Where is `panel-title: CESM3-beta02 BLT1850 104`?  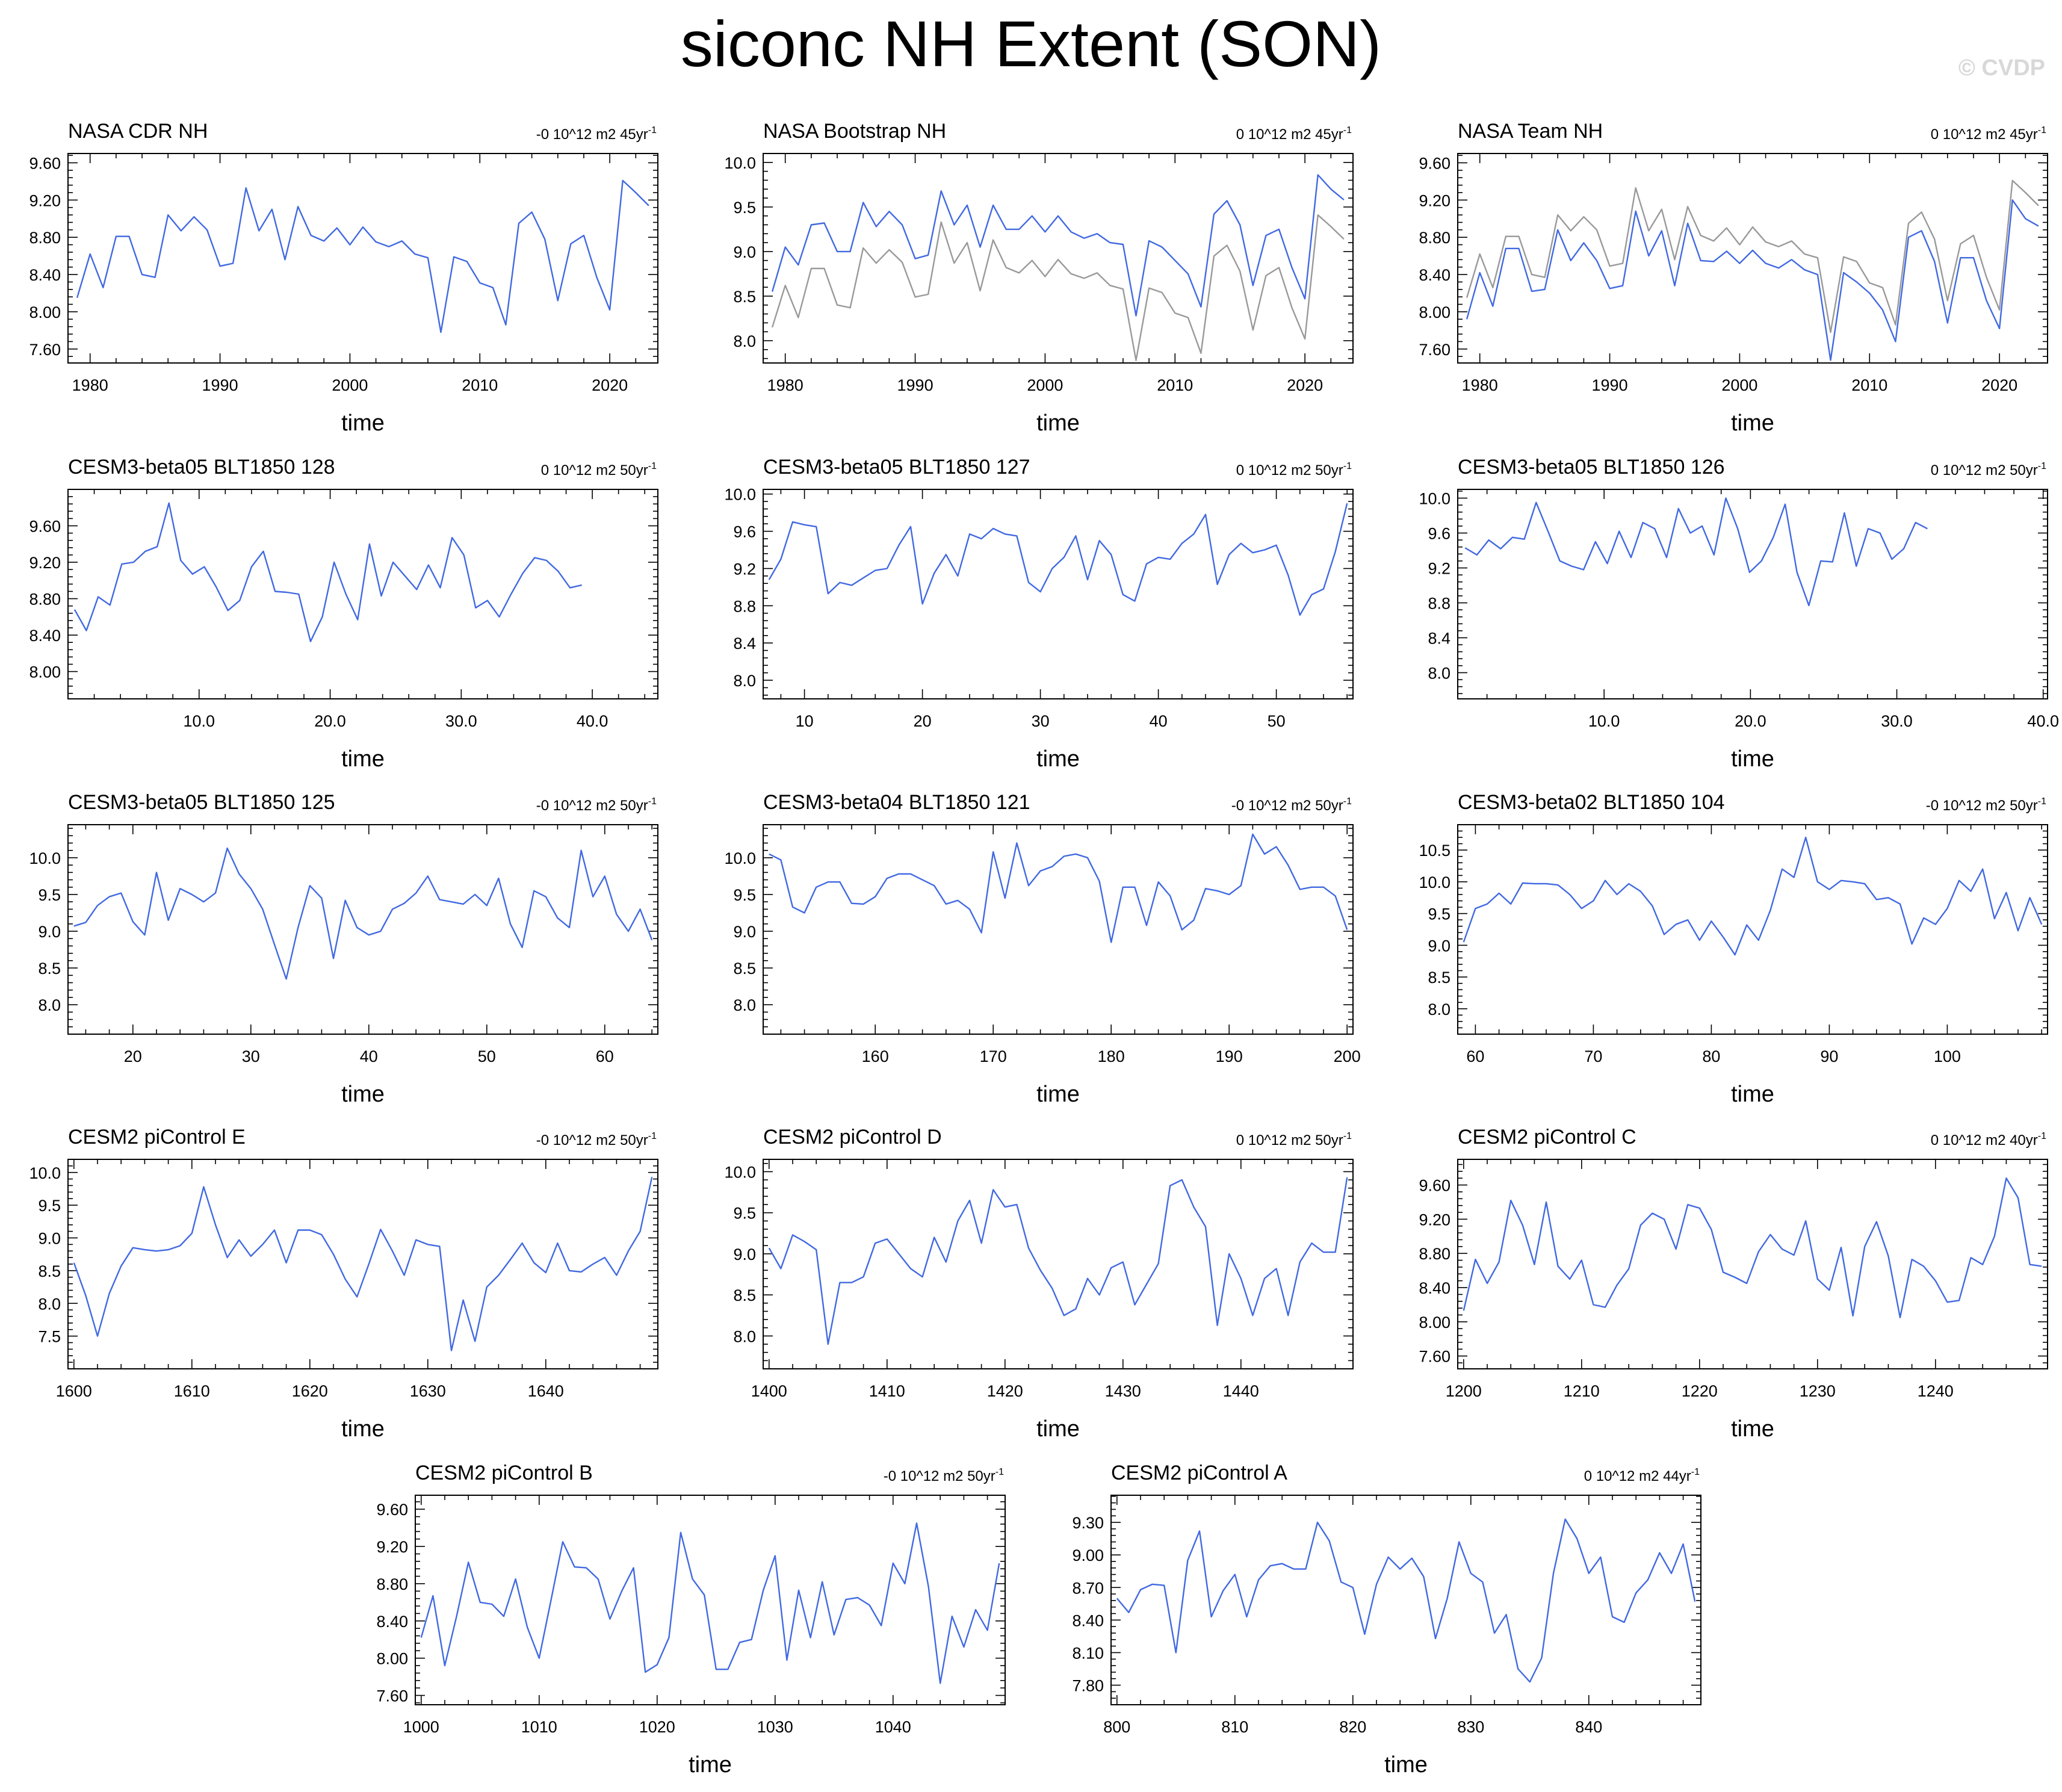
panel-title: CESM3-beta02 BLT1850 104 is located at coordinates (1591, 802).